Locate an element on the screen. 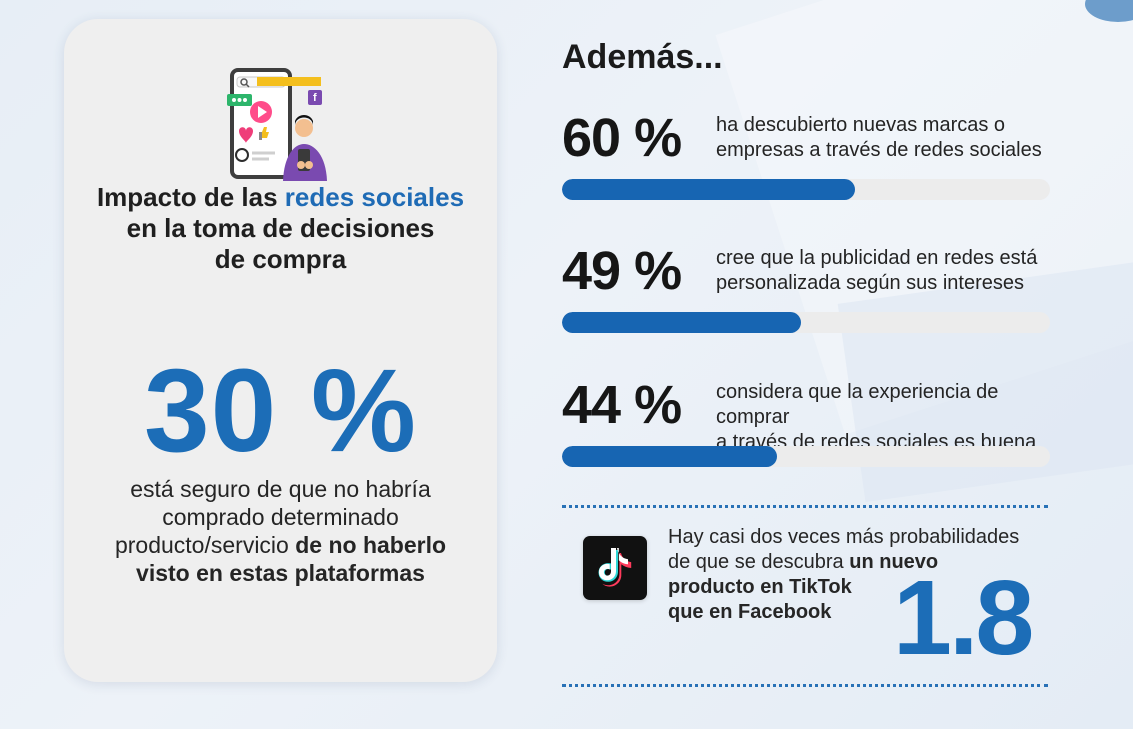  facebook-icon is located at coordinates (315, 97).